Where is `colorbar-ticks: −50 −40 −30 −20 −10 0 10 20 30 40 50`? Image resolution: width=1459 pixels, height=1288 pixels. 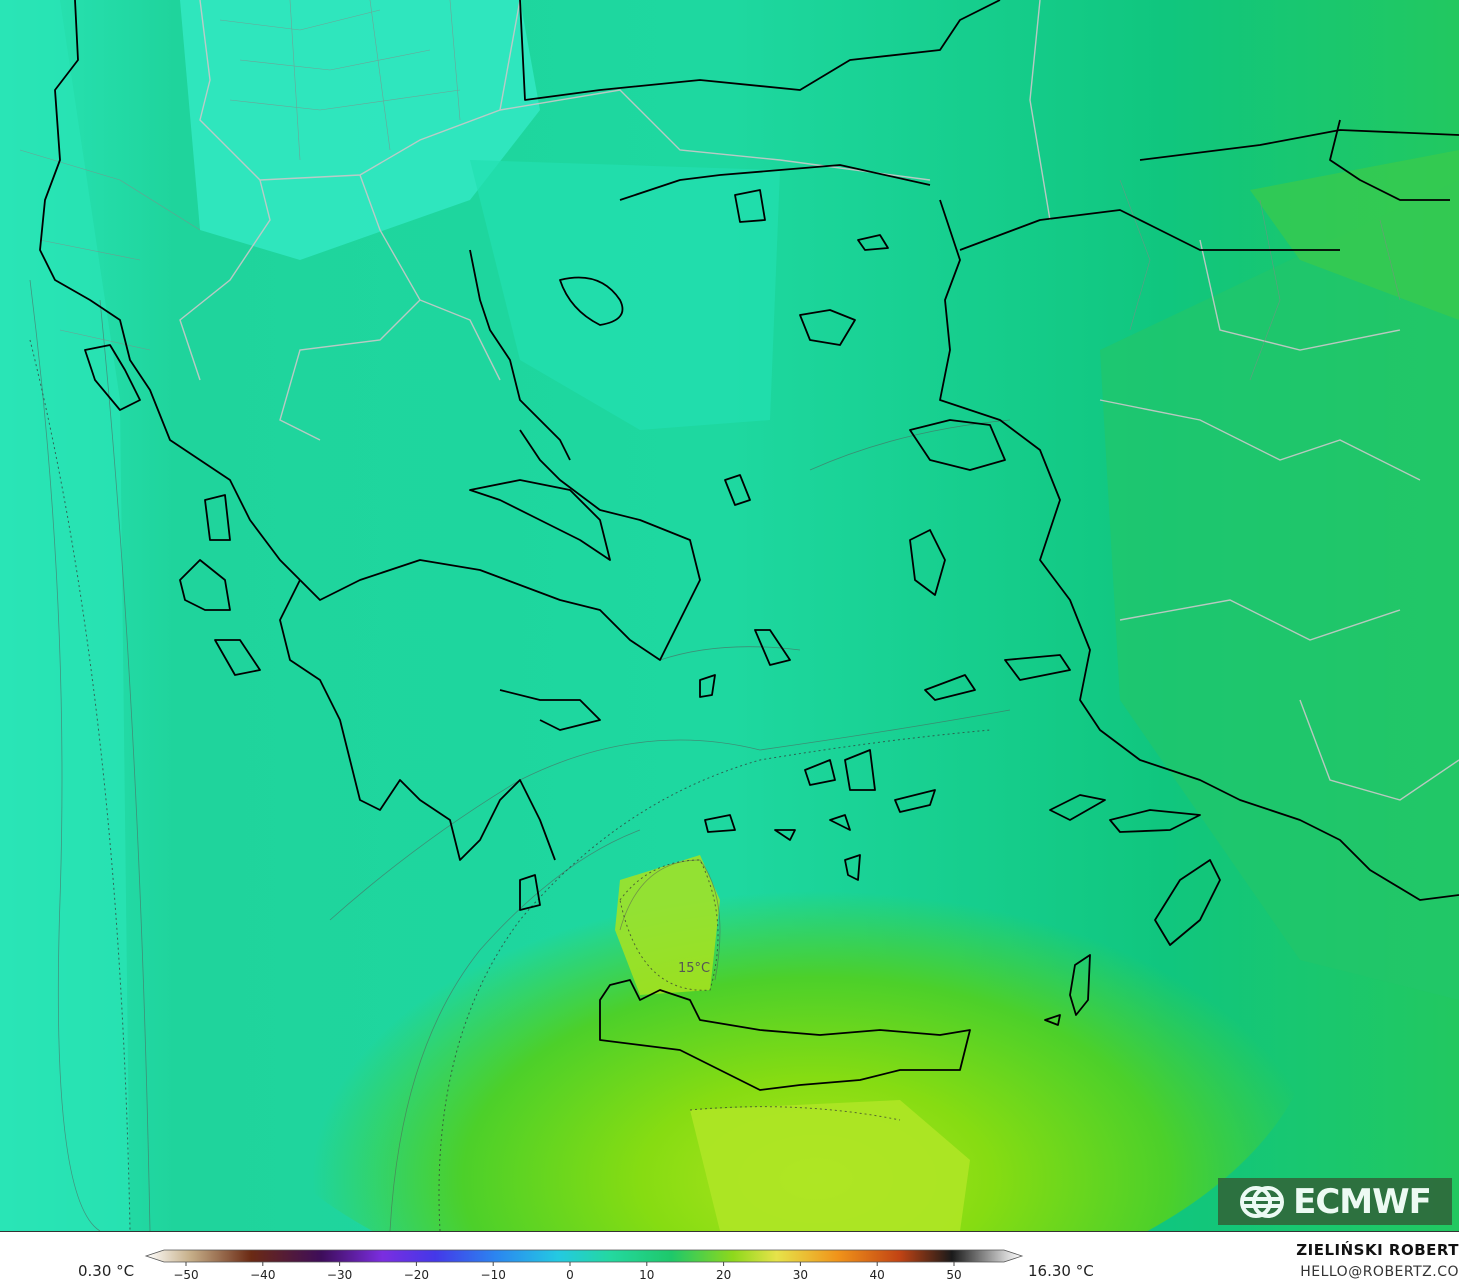
colorbar-ticks: −50 −40 −30 −20 −10 0 10 20 30 40 50 is located at coordinates (567, 1272).